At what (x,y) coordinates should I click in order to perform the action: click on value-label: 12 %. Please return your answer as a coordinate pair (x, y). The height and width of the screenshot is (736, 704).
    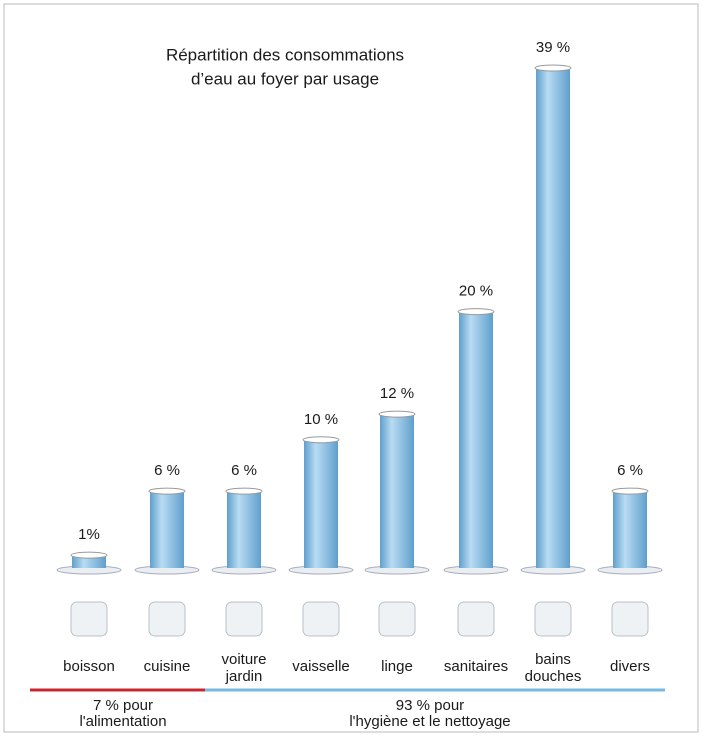
    Looking at the image, I should click on (397, 393).